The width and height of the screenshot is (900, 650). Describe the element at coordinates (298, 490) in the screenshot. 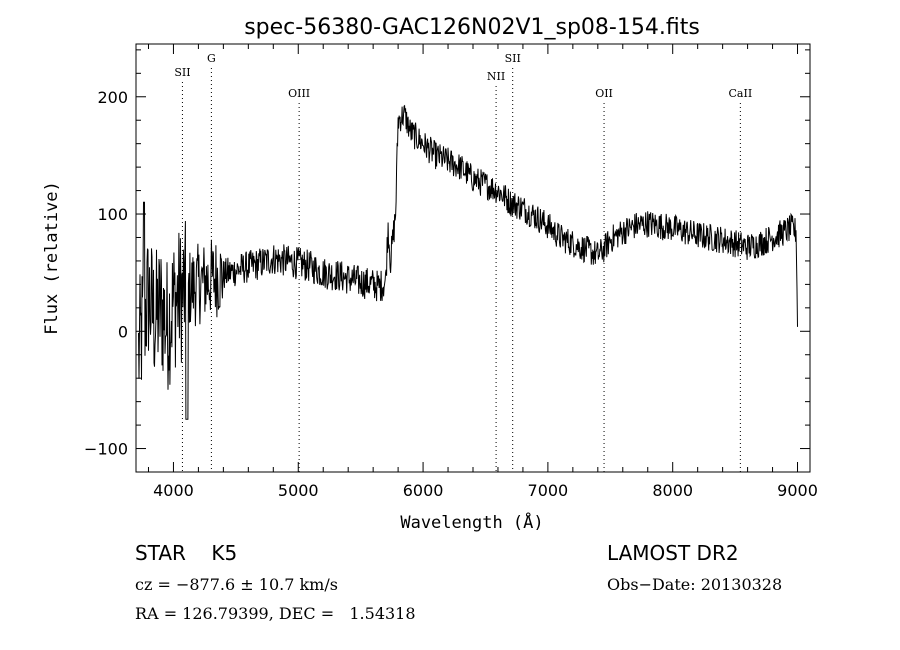

I see `x-tick-label: 5000` at that location.